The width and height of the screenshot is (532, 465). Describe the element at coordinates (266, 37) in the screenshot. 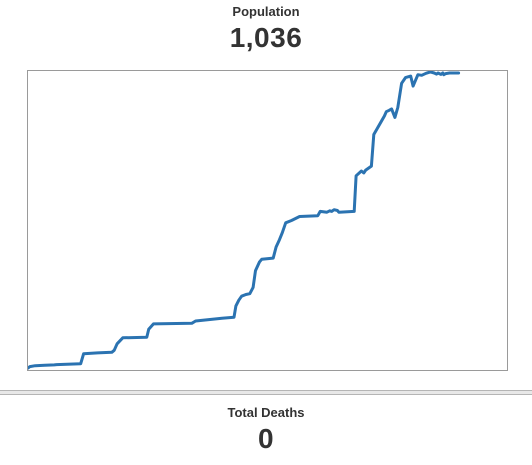

I see `population-value: 1,036` at that location.